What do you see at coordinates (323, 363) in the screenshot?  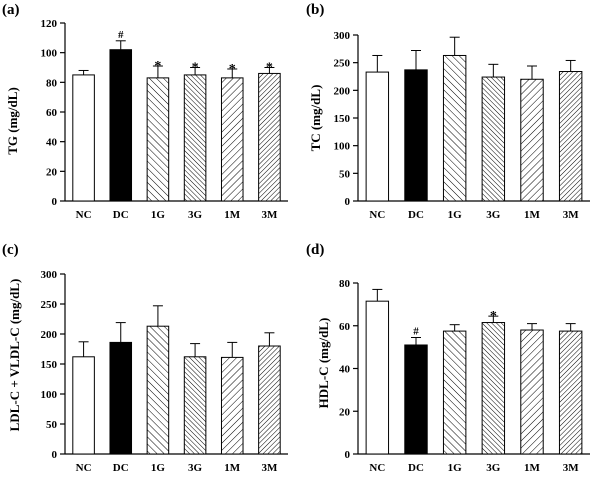 I see `y-axis-title-hdl: HDL-C (mg/dL)` at bounding box center [323, 363].